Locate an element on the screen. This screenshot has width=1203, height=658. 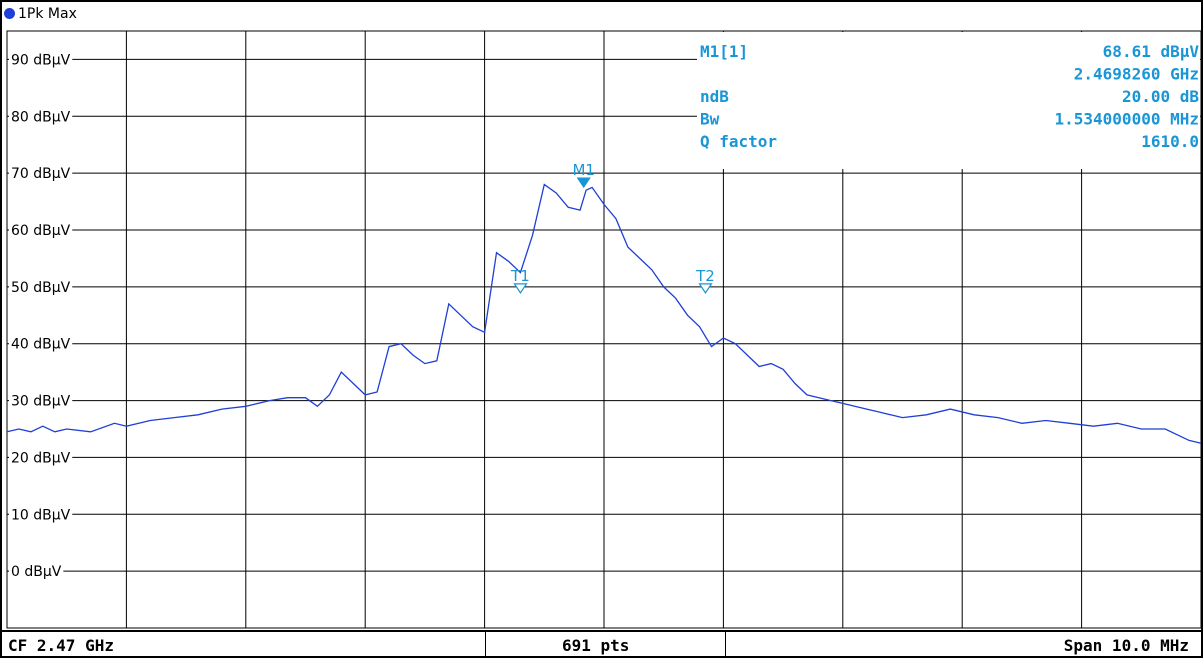
trace-label: 1Pk Max is located at coordinates (40, 14).